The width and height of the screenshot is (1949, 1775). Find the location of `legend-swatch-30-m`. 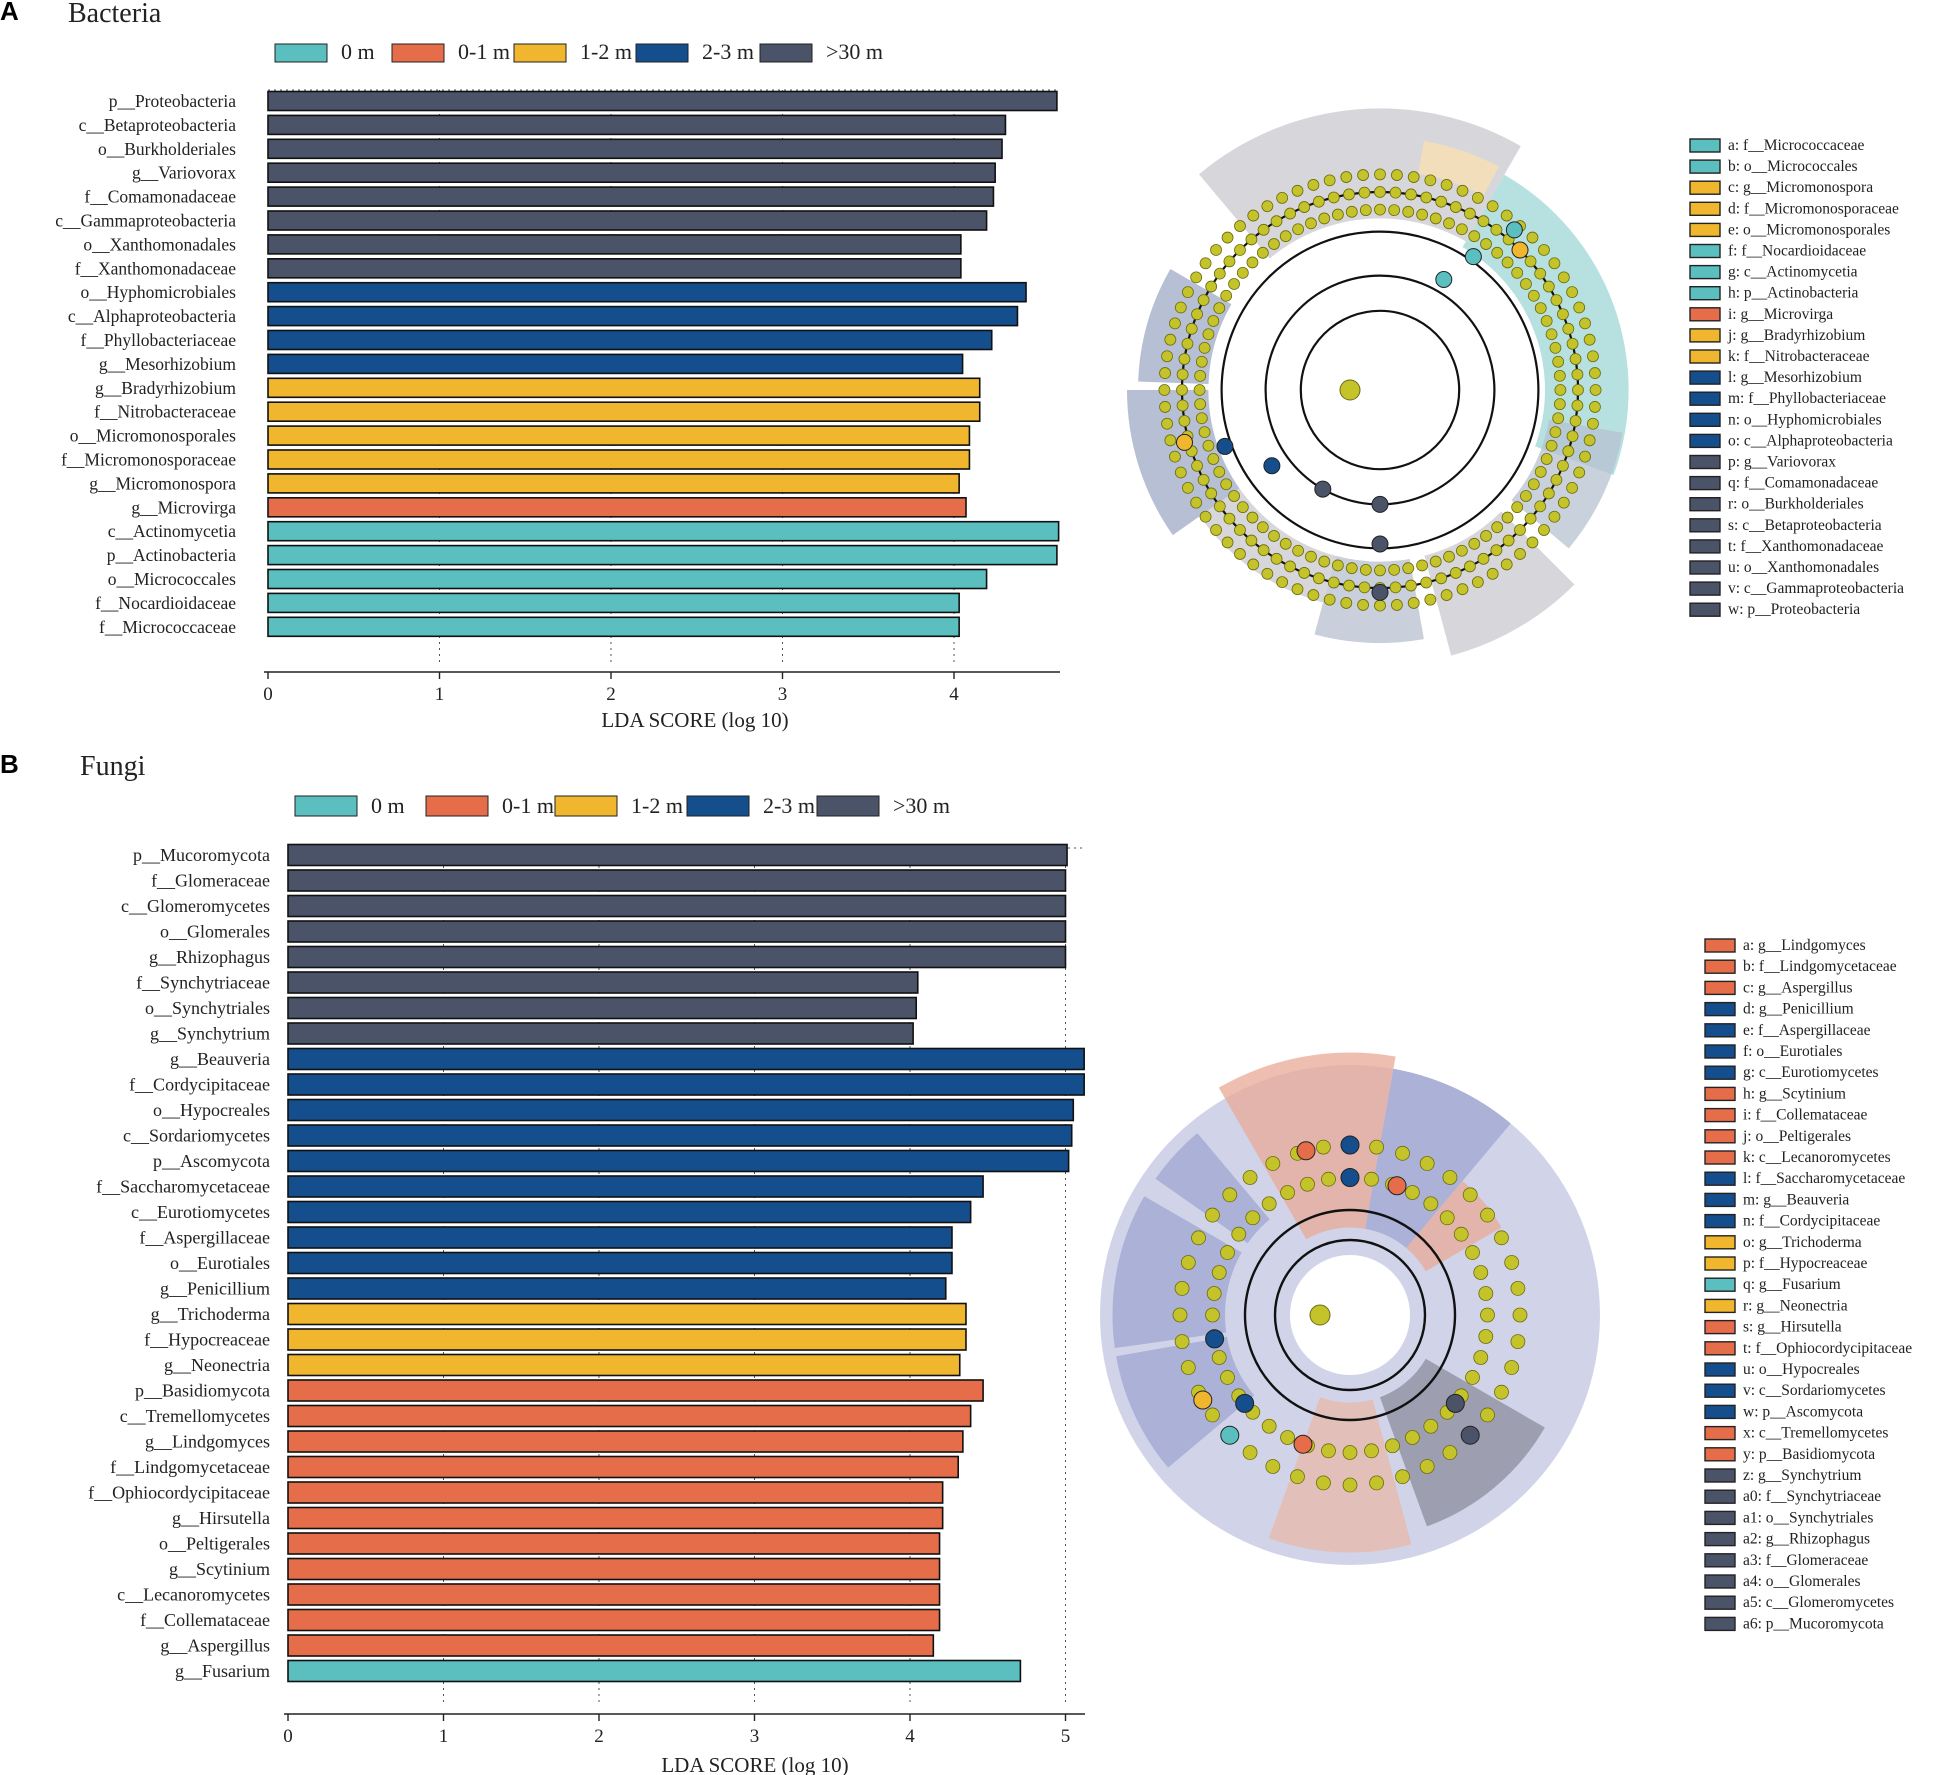

legend-swatch-30-m is located at coordinates (786, 53).